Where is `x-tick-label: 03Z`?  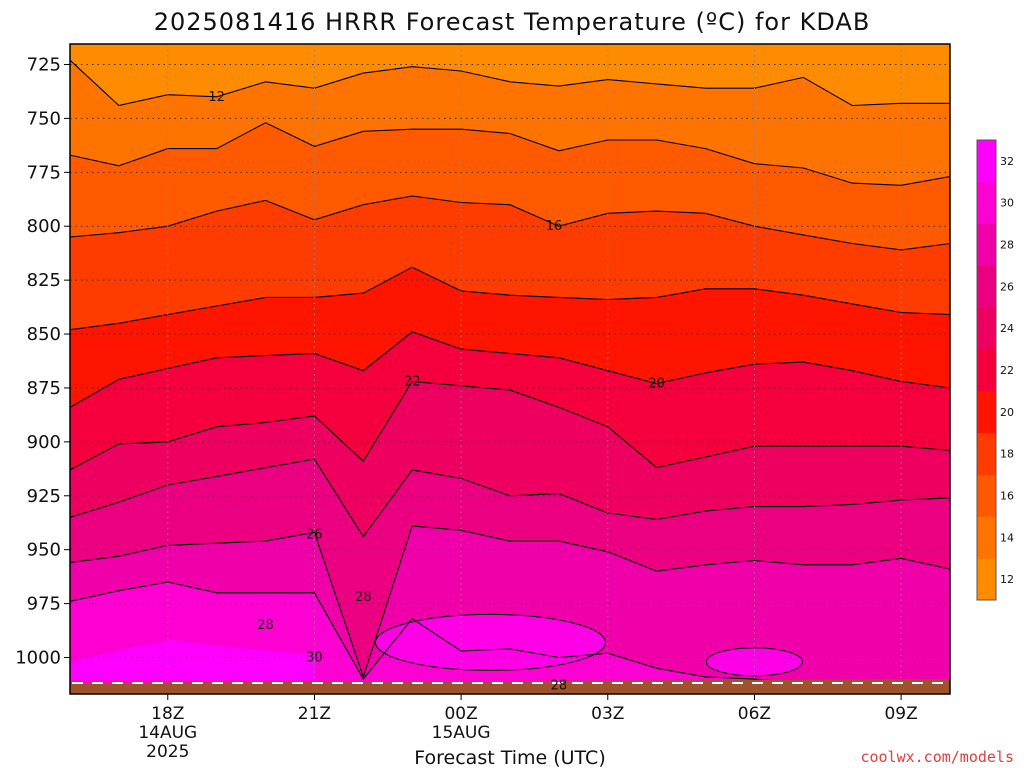
x-tick-label: 03Z is located at coordinates (607, 714).